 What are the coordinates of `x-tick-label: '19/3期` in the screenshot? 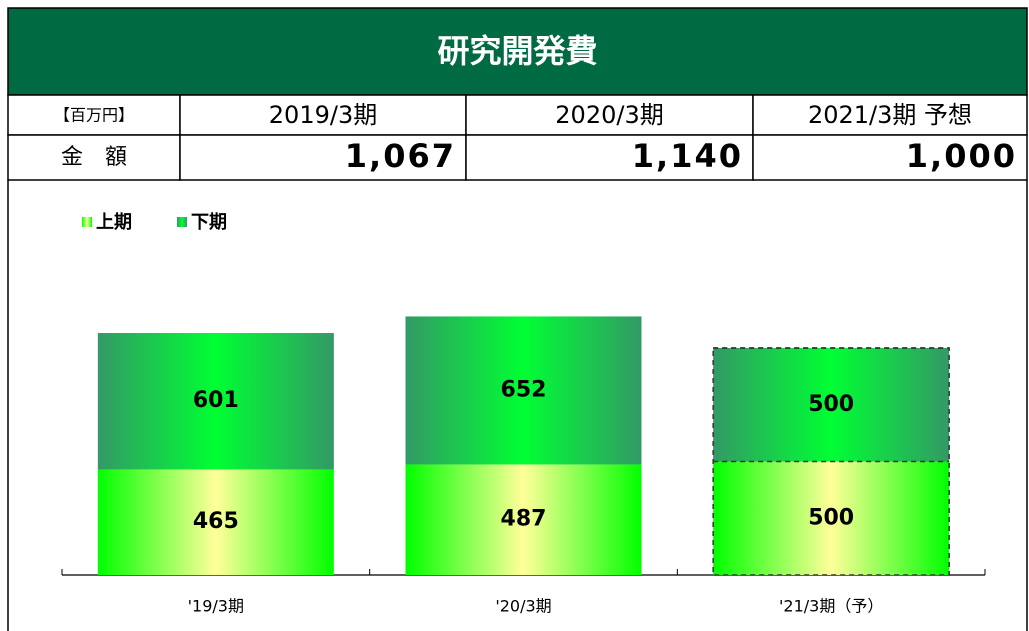 It's located at (216, 606).